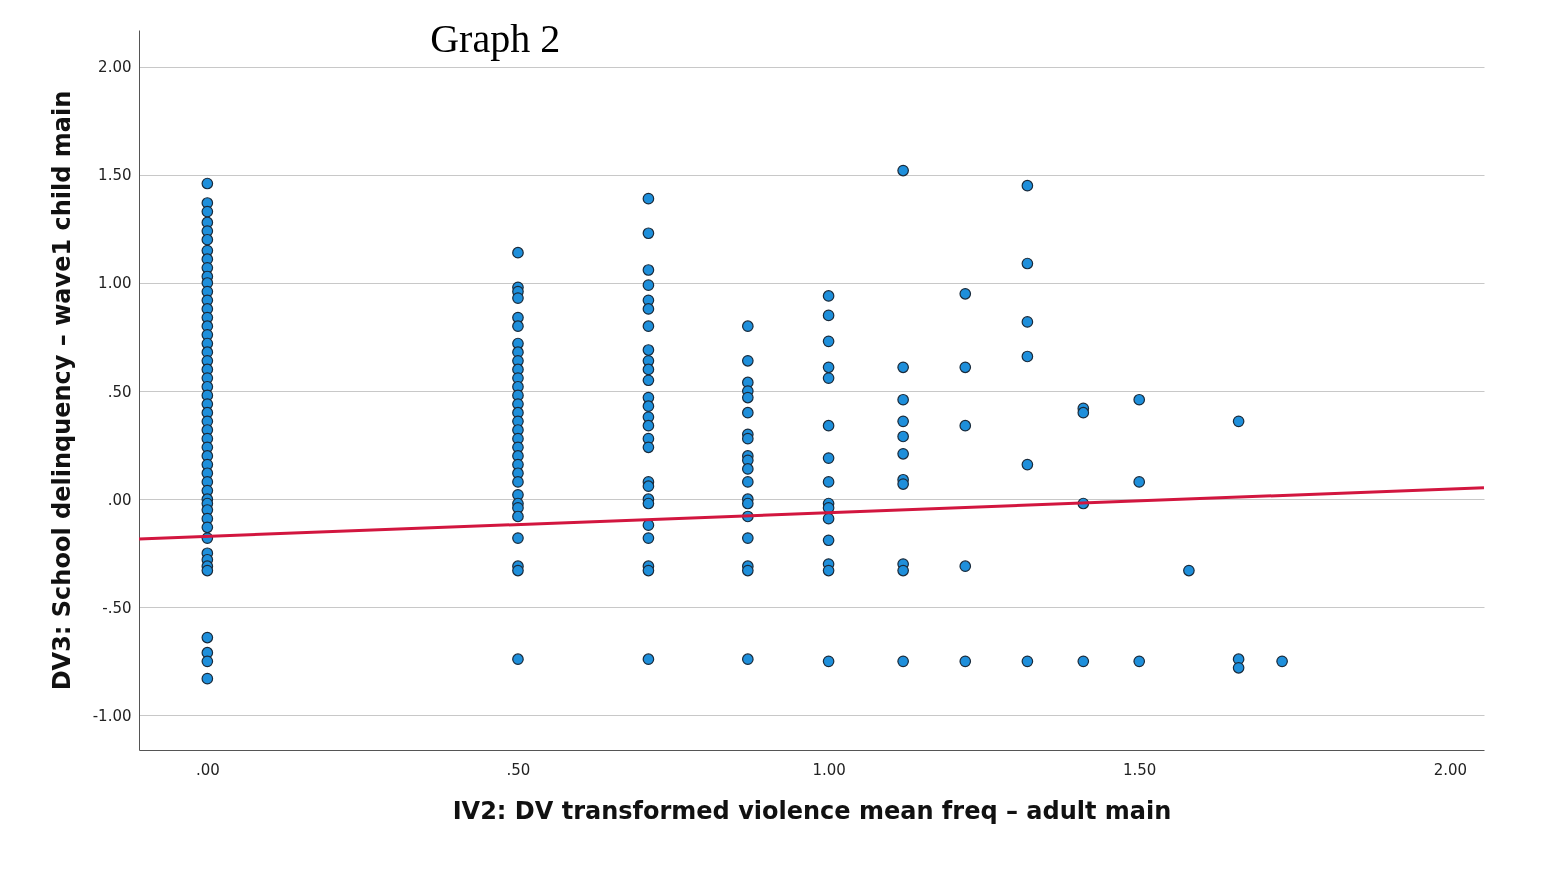 The image size is (1542, 892). Describe the element at coordinates (812, 810) in the screenshot. I see `x-axis-title: IV2: DV transformed violence mean freq – adult main` at that location.